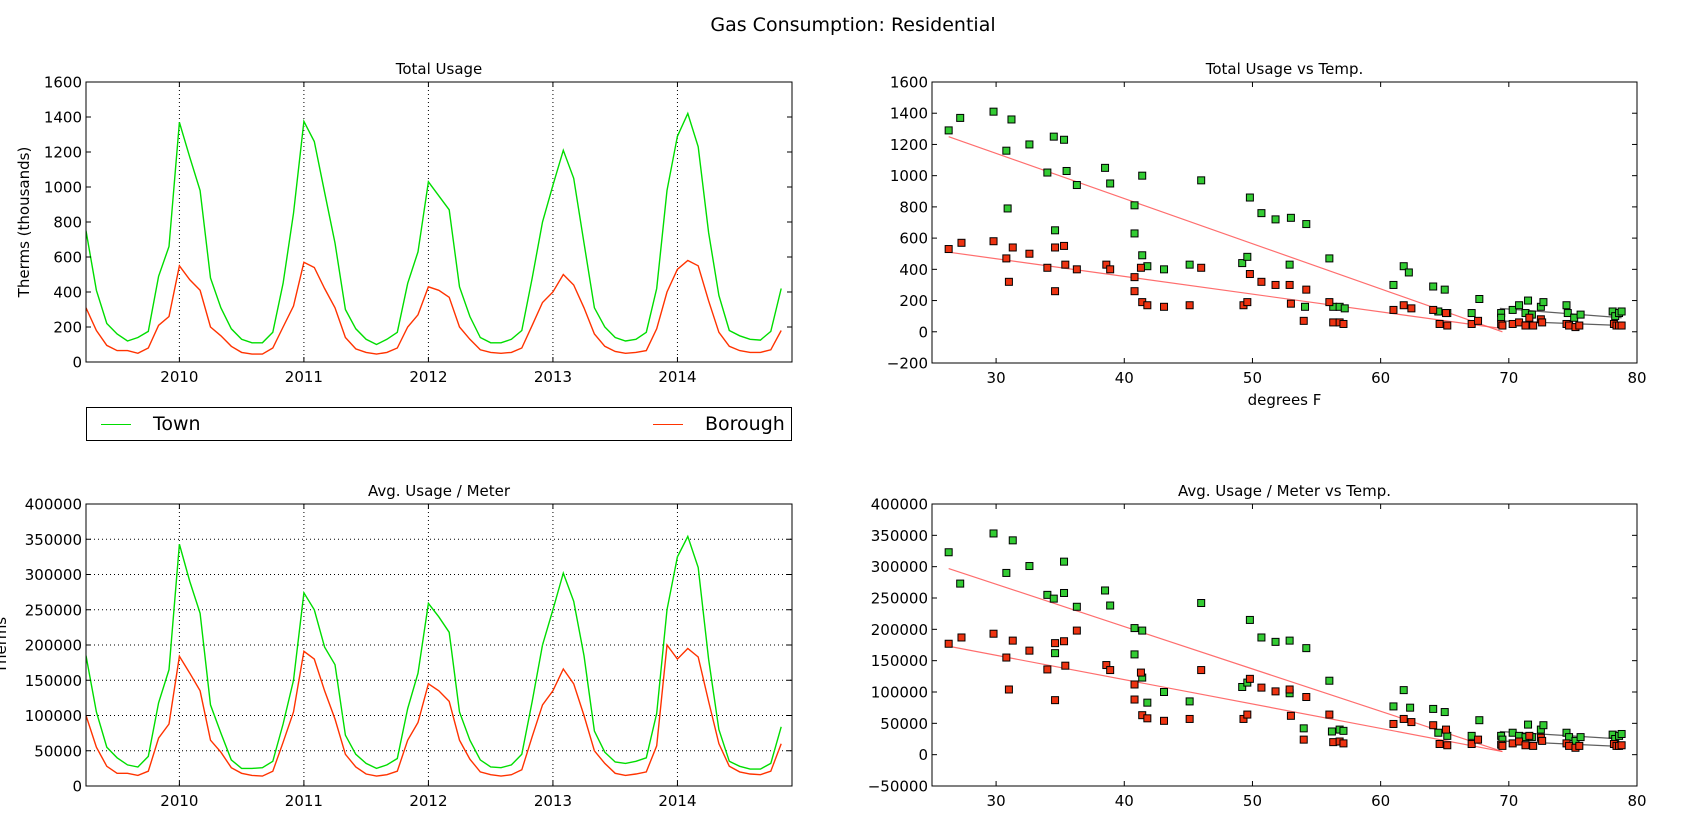  Describe the element at coordinates (1252, 801) in the screenshot. I see `x-tick-label: 50` at that location.